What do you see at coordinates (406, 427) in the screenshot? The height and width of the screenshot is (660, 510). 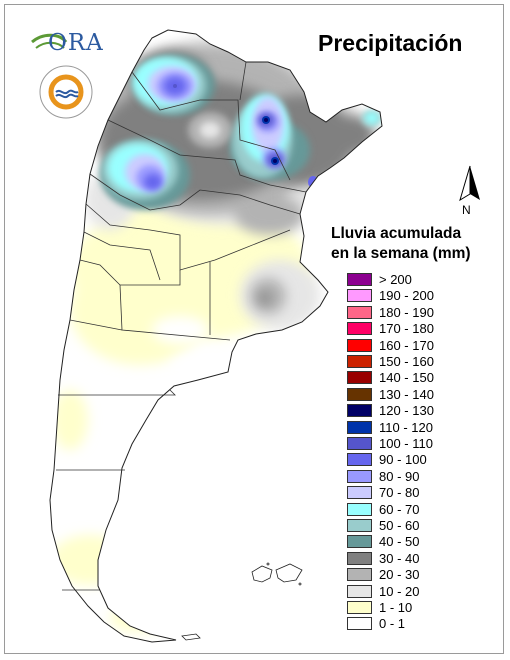 I see `legend-label: 110 - 120` at bounding box center [406, 427].